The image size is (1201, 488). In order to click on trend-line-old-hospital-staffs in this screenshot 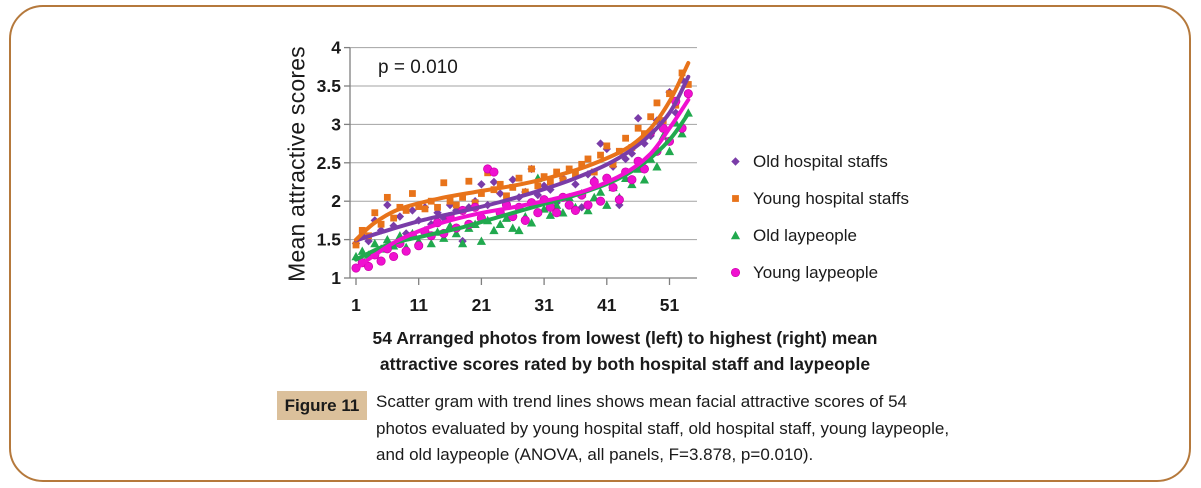, I will do `click(522, 158)`.